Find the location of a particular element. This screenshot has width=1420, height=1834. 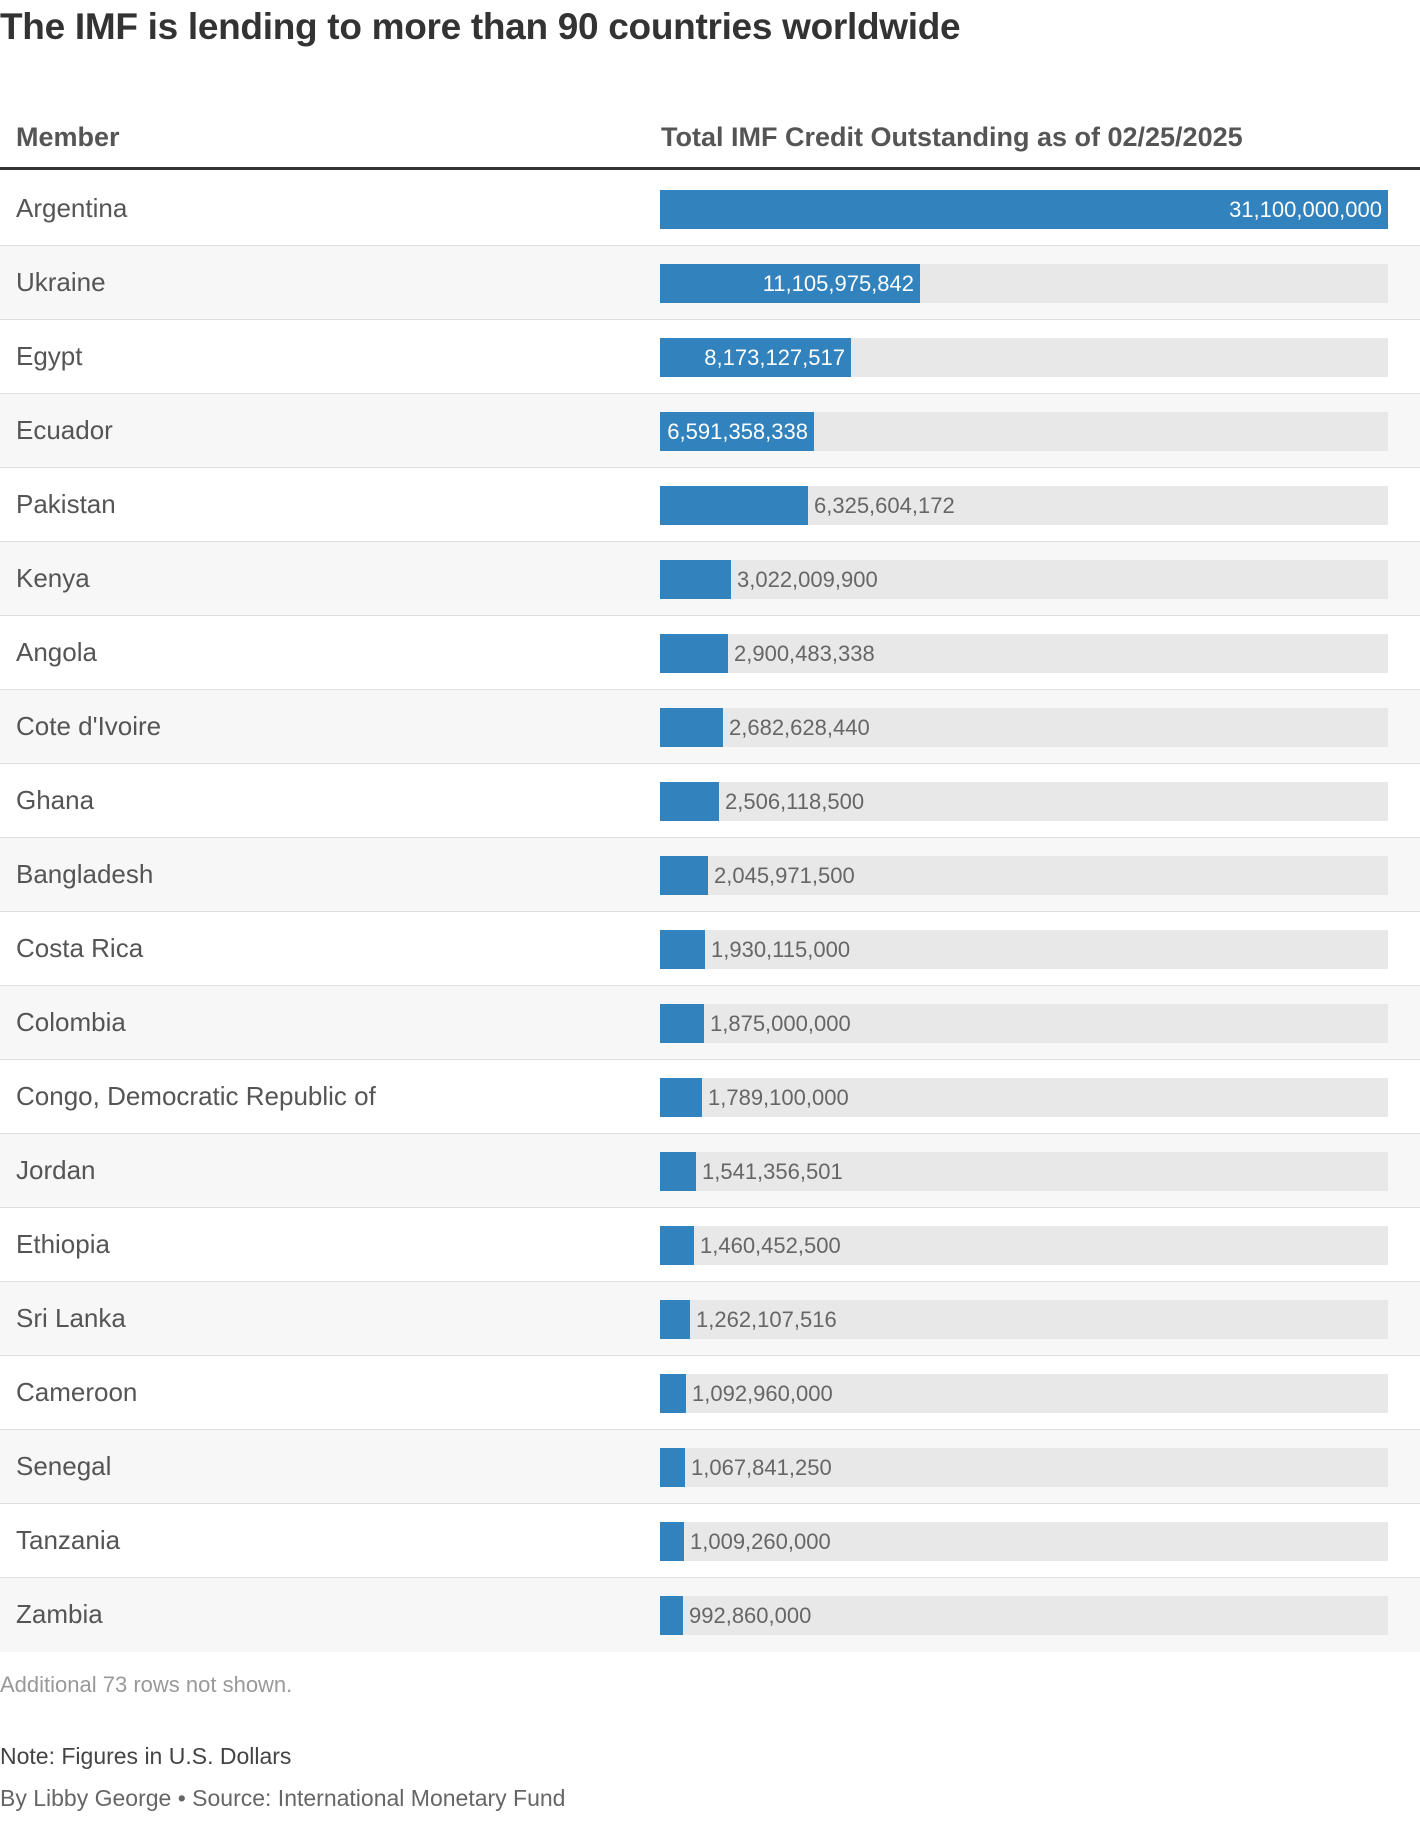

table-row: Argentina 31,100,000,000 is located at coordinates (710, 209).